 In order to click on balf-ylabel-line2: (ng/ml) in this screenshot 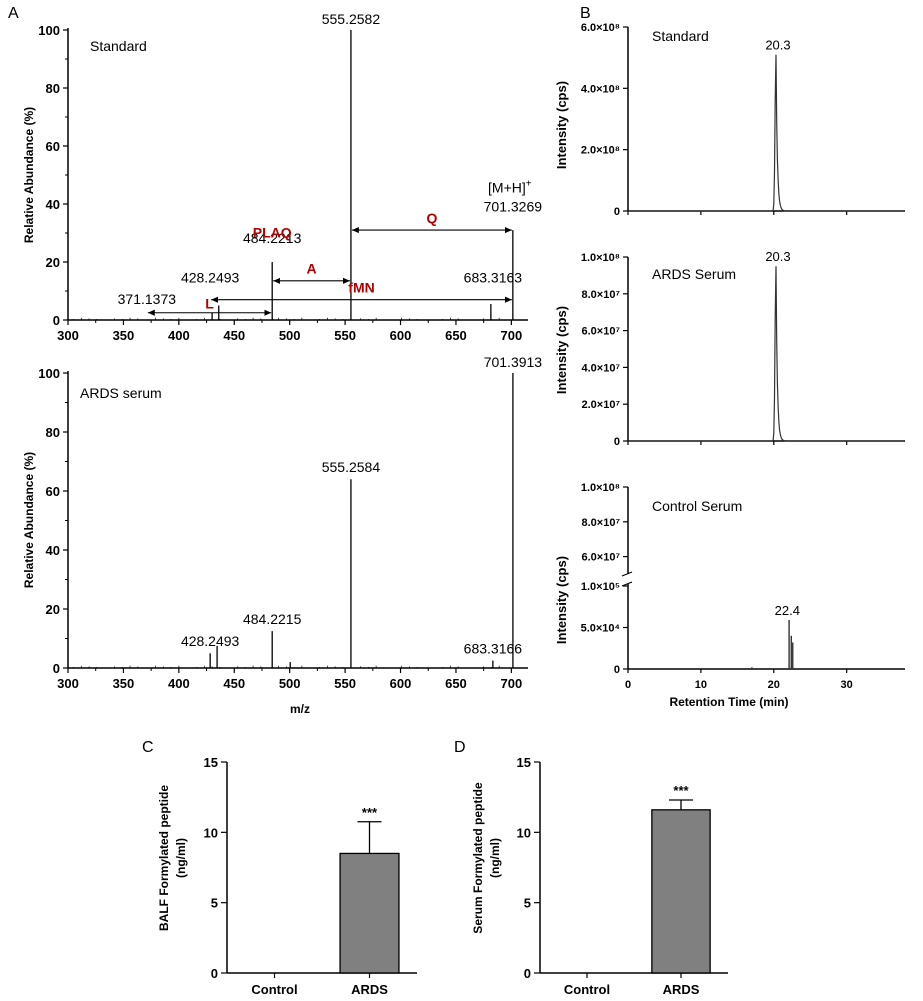, I will do `click(181, 858)`.